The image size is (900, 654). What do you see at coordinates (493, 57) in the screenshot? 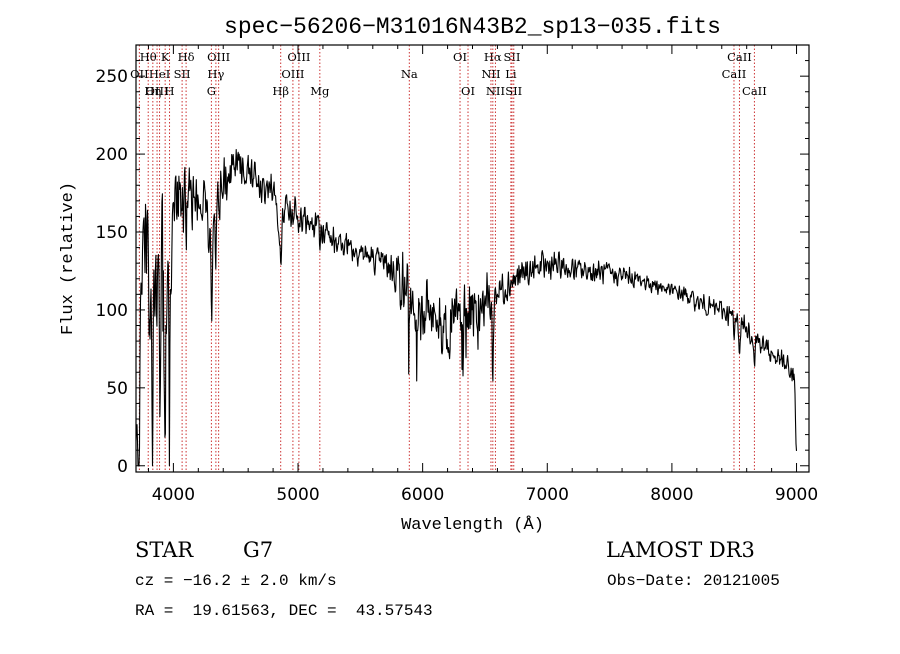
I see `line-marker-label: Hα` at bounding box center [493, 57].